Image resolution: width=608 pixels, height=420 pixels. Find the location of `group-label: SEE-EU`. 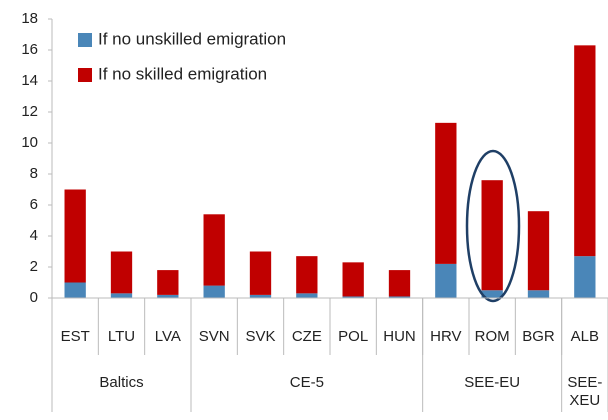

group-label: SEE-EU is located at coordinates (492, 382).